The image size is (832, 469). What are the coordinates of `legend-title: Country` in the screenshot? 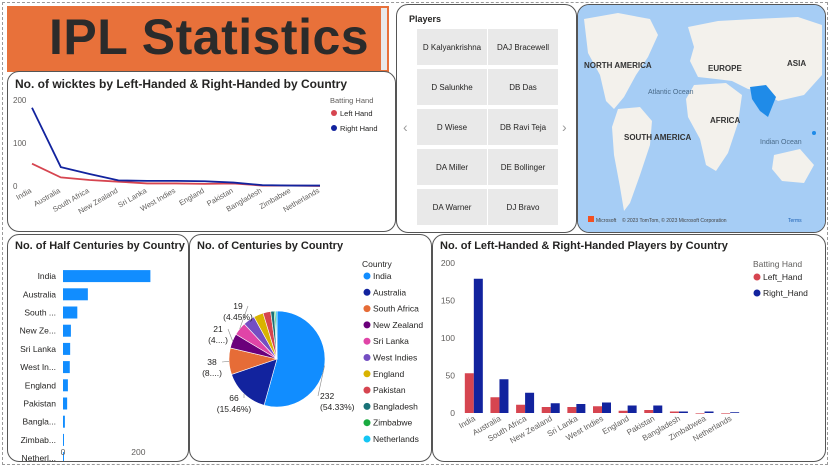 It's located at (377, 264).